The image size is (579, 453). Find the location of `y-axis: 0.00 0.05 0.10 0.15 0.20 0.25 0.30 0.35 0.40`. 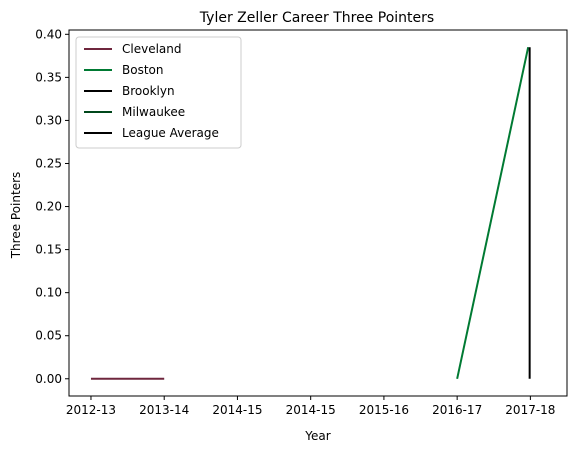

y-axis: 0.00 0.05 0.10 0.15 0.20 0.25 0.30 0.35 0.40 is located at coordinates (52, 206).